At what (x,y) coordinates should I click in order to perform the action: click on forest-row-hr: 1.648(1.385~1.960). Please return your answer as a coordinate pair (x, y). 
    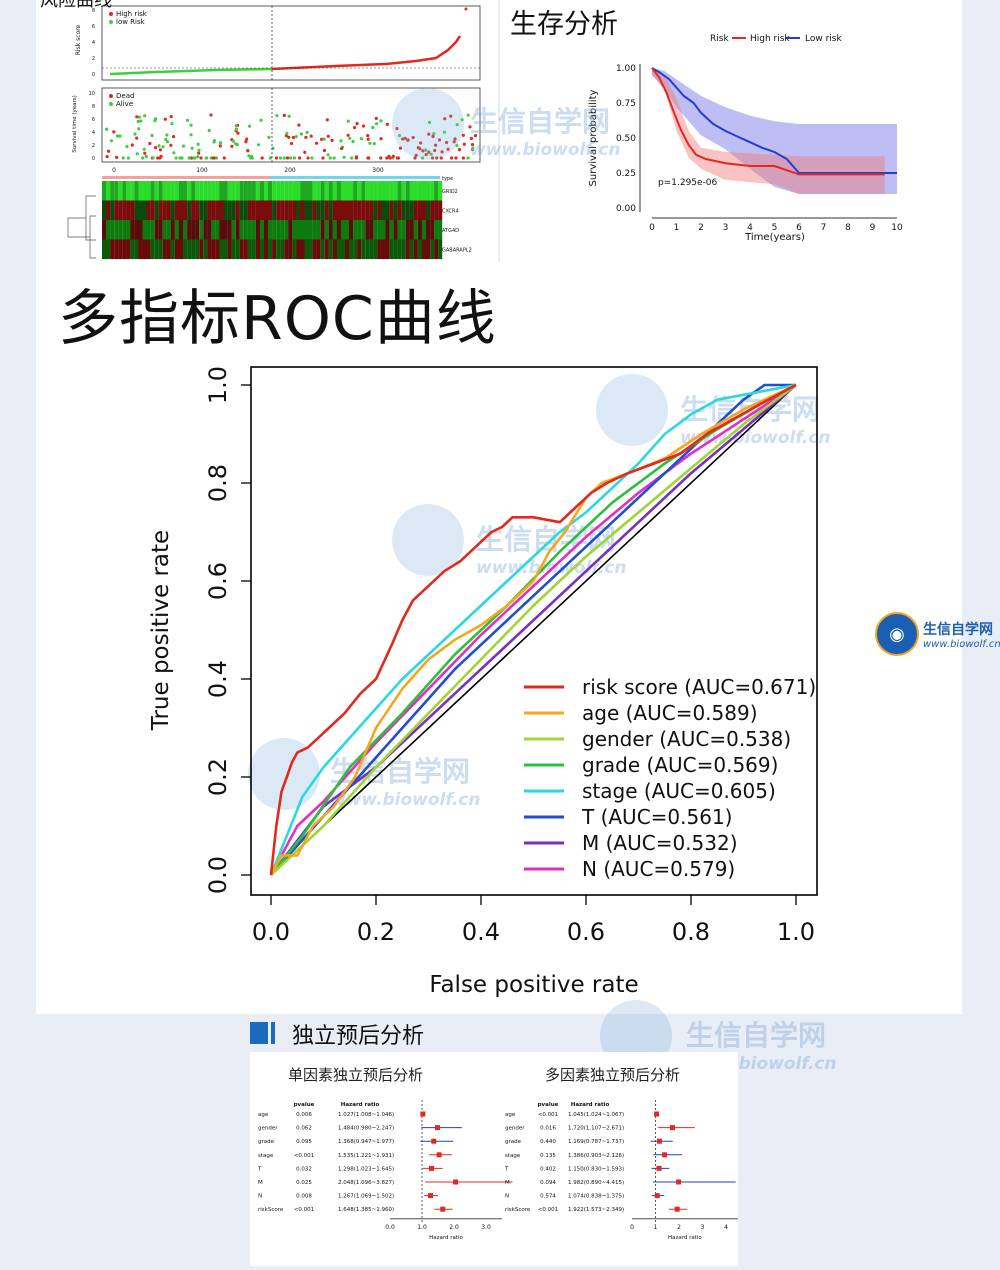
    Looking at the image, I should click on (366, 1210).